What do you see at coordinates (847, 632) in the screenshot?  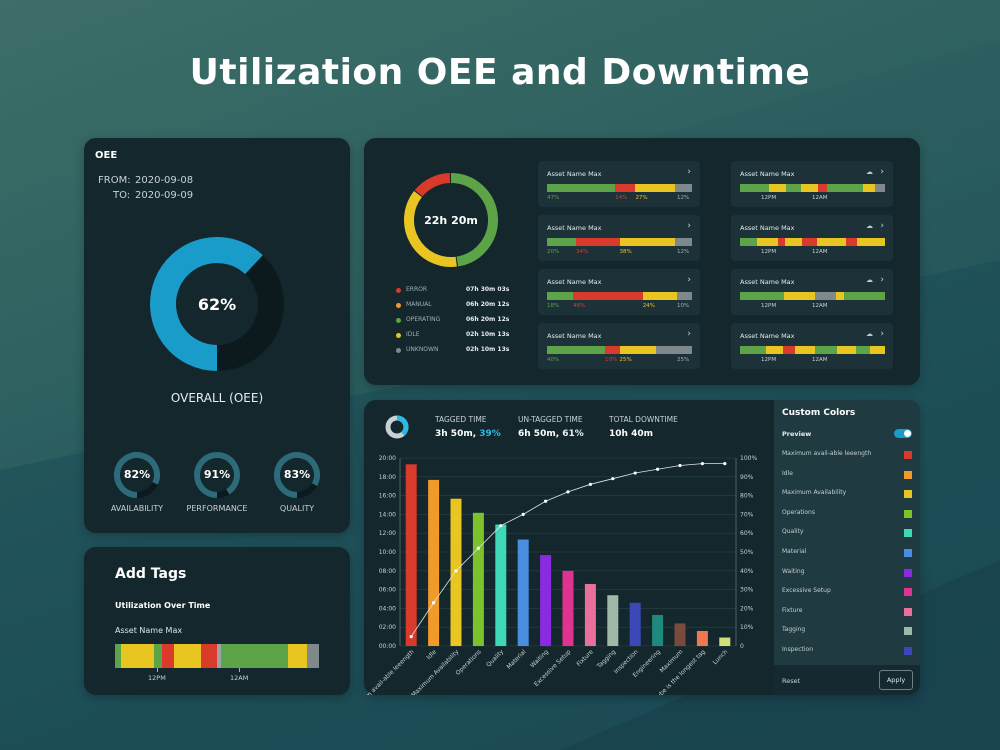 I see `custom-color-row: Tagging` at bounding box center [847, 632].